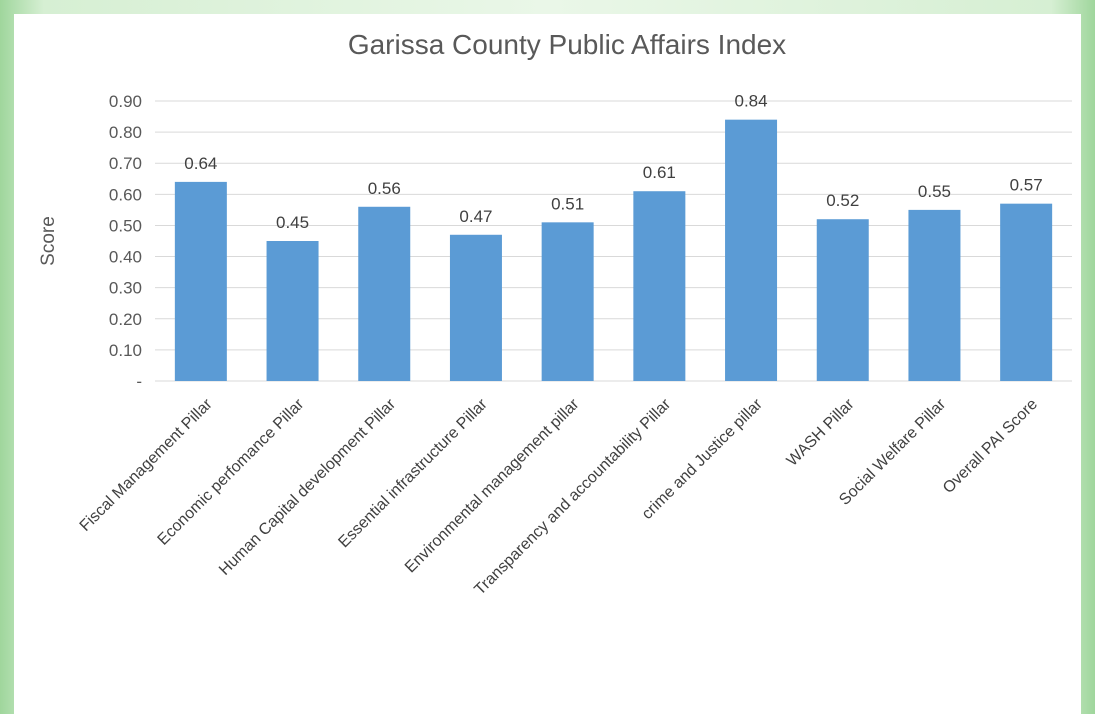 This screenshot has width=1095, height=714. Describe the element at coordinates (567, 44) in the screenshot. I see `chart-title: Garissa County Public Affairs Index` at that location.